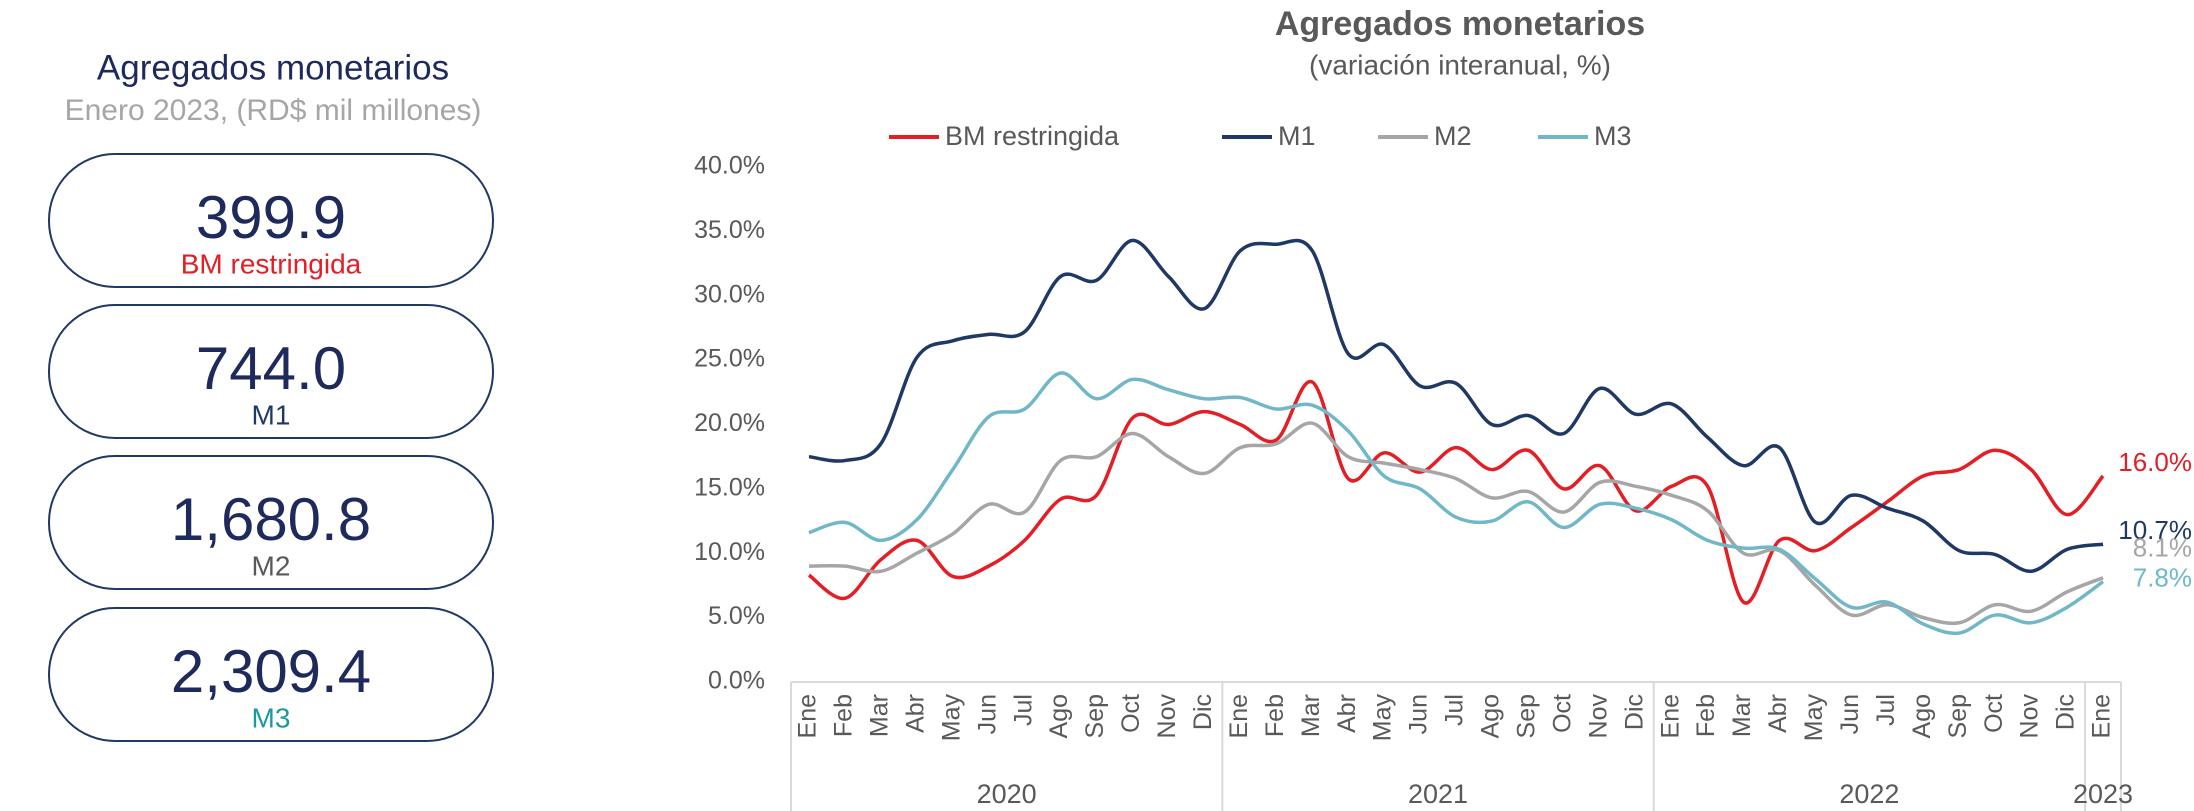 This screenshot has width=2194, height=811. I want to click on legend-label: M1, so click(1297, 136).